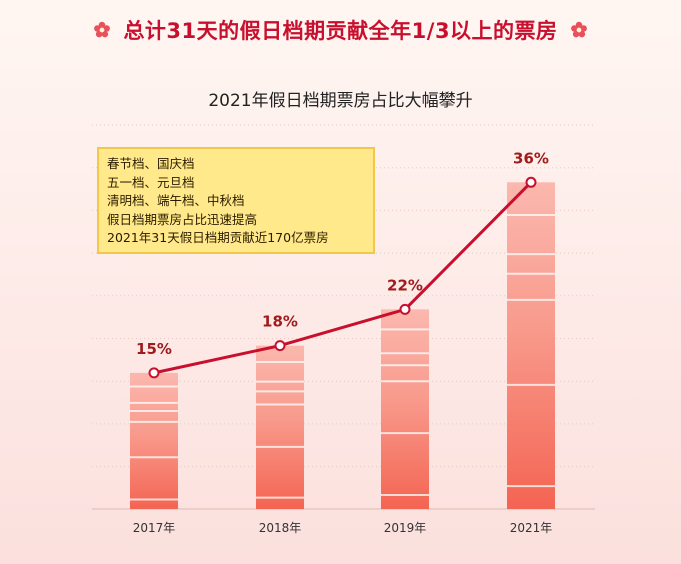 This screenshot has width=681, height=564. What do you see at coordinates (218, 237) in the screenshot?
I see `callout-line: 2021年31天假日档期贡献近170亿票房` at bounding box center [218, 237].